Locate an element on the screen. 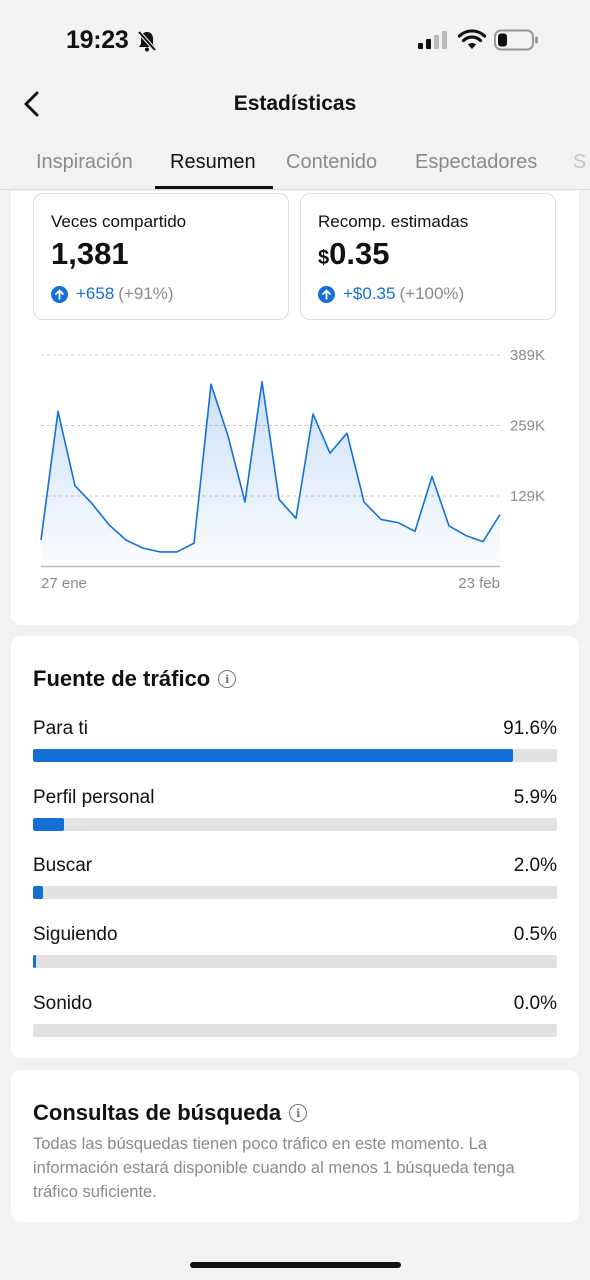  nav-bar: Estadísticas is located at coordinates (295, 105).